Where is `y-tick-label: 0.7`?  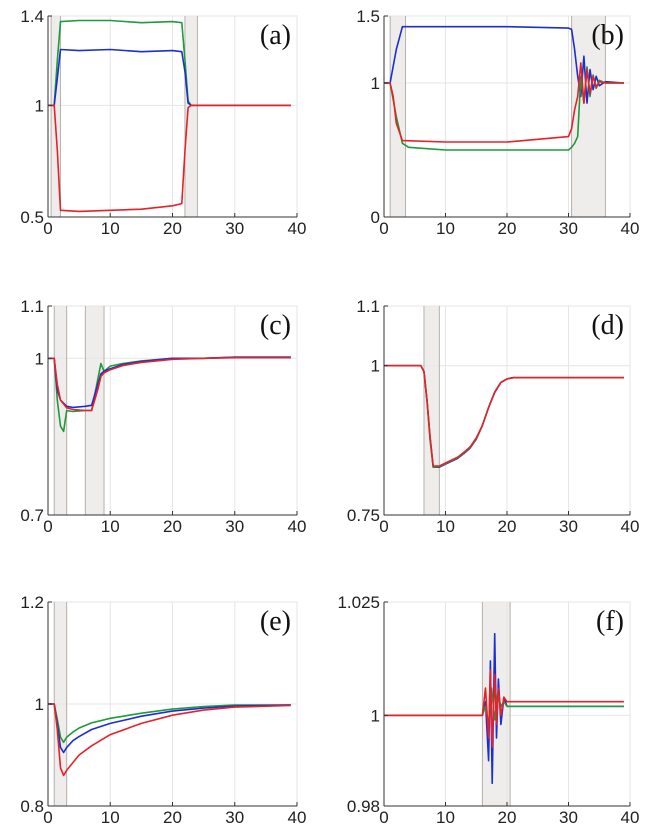
y-tick-label: 0.7 is located at coordinates (32, 515).